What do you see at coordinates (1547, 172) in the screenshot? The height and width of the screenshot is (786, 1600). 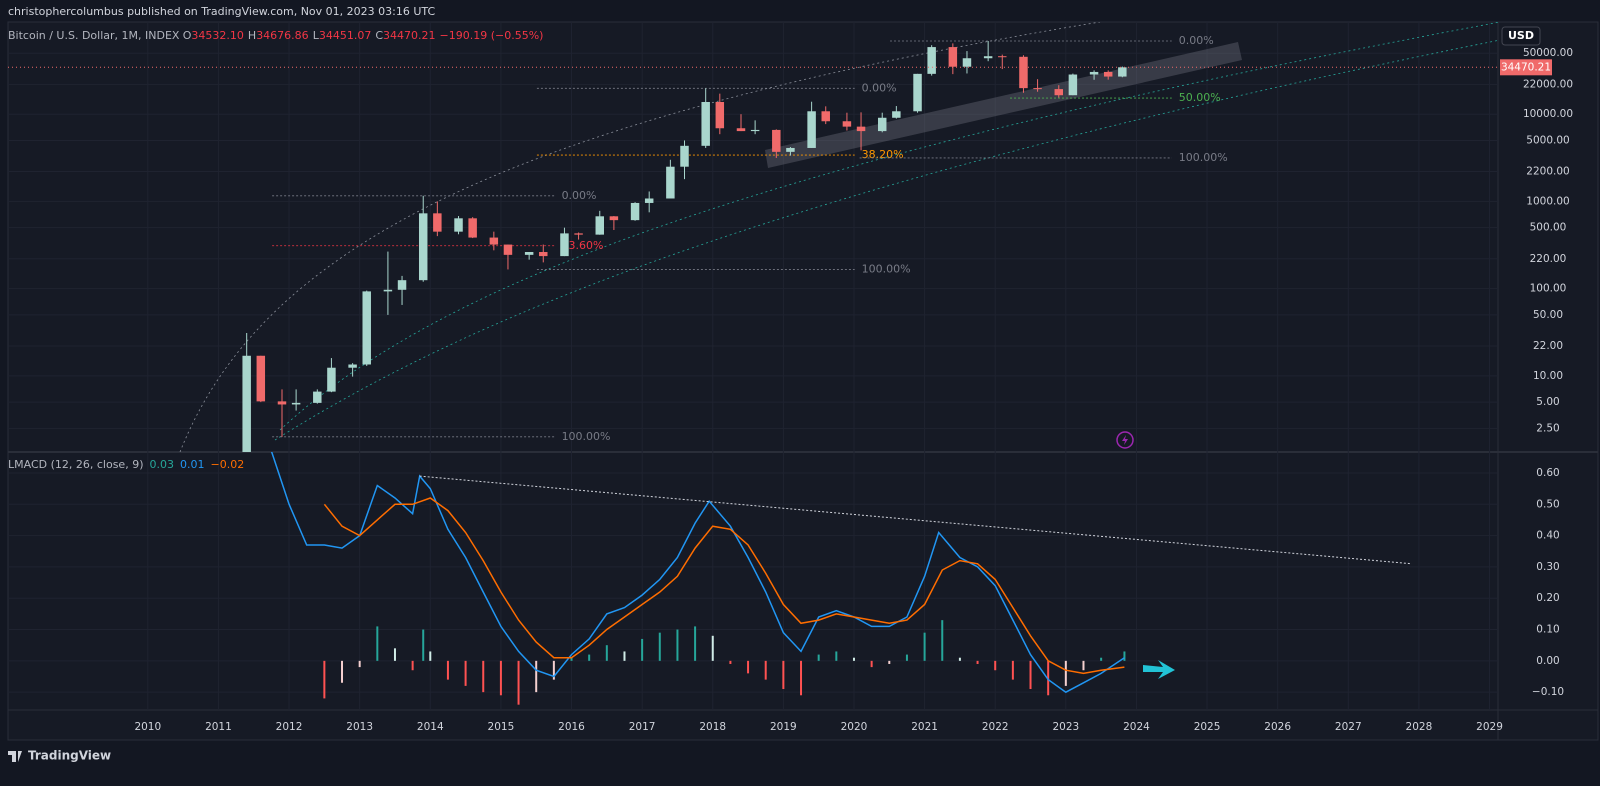 I see `y-tick-label: 2200.00` at bounding box center [1547, 172].